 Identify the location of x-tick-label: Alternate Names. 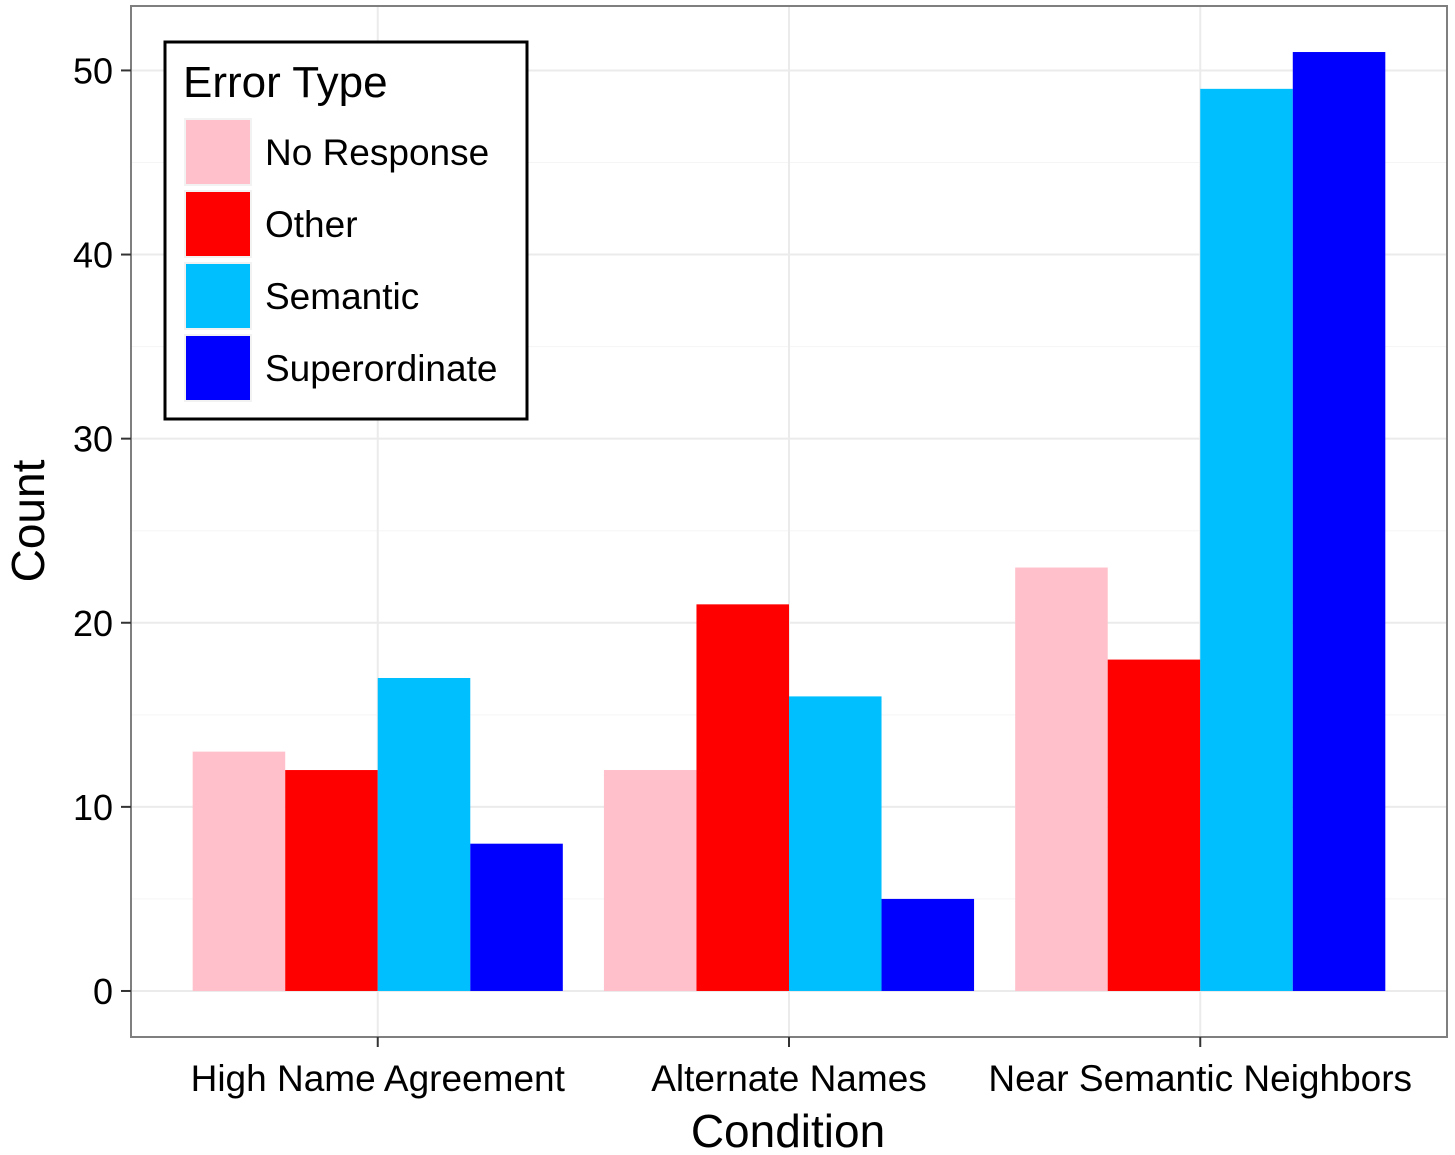
(789, 1078).